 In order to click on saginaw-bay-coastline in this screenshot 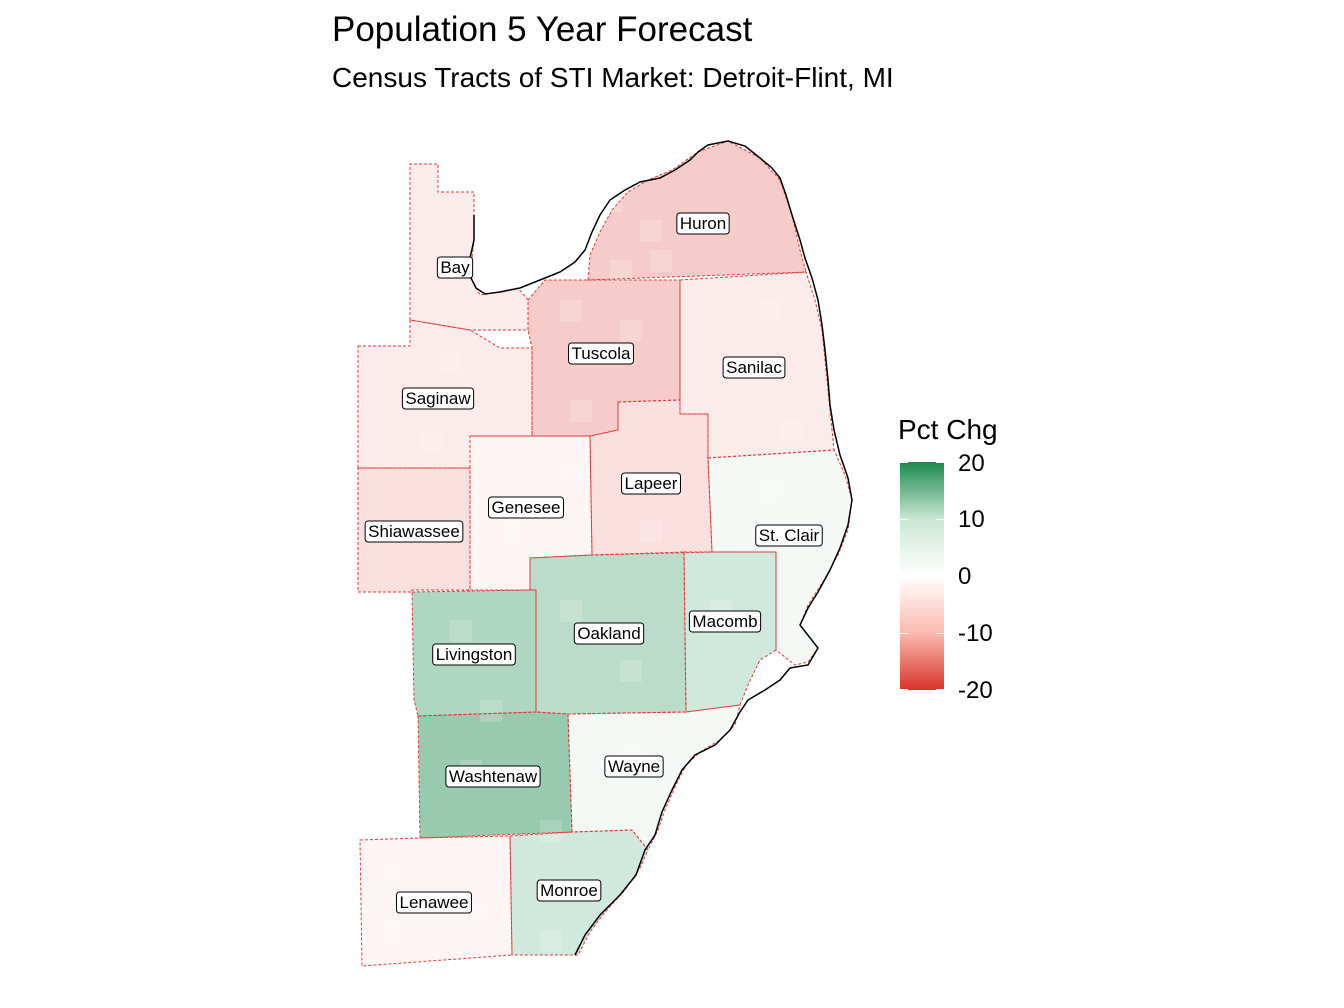, I will do `click(584, 223)`.